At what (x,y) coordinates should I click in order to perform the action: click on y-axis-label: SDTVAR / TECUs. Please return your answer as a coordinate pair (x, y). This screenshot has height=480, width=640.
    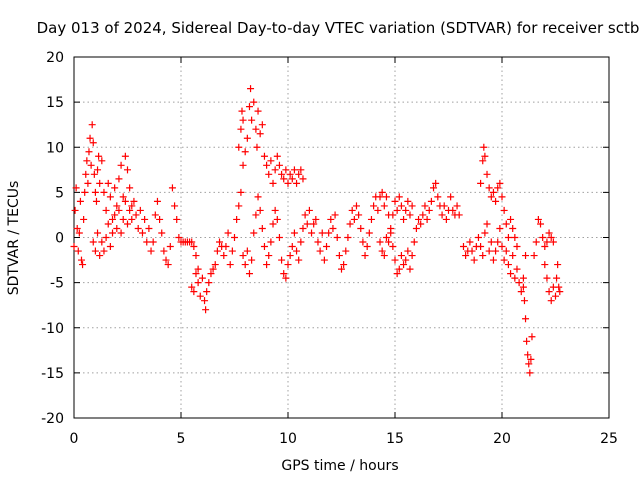
    Looking at the image, I should click on (14, 238).